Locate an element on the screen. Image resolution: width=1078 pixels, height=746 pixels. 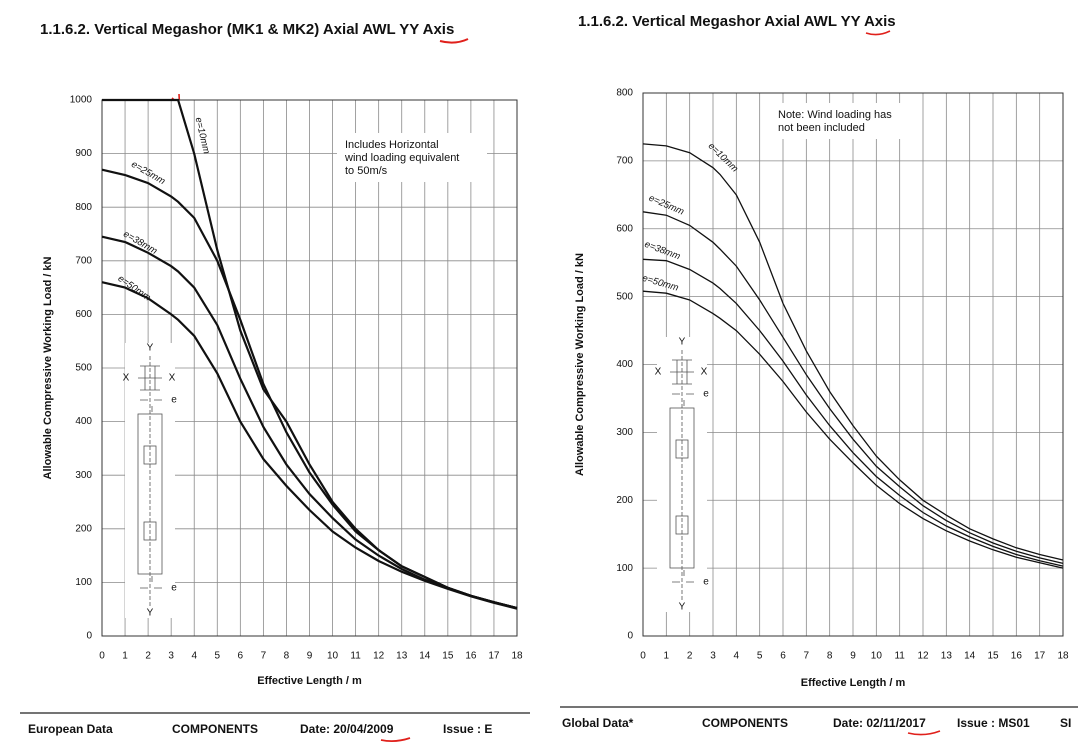
x-tick-label: 17 is located at coordinates (494, 656).